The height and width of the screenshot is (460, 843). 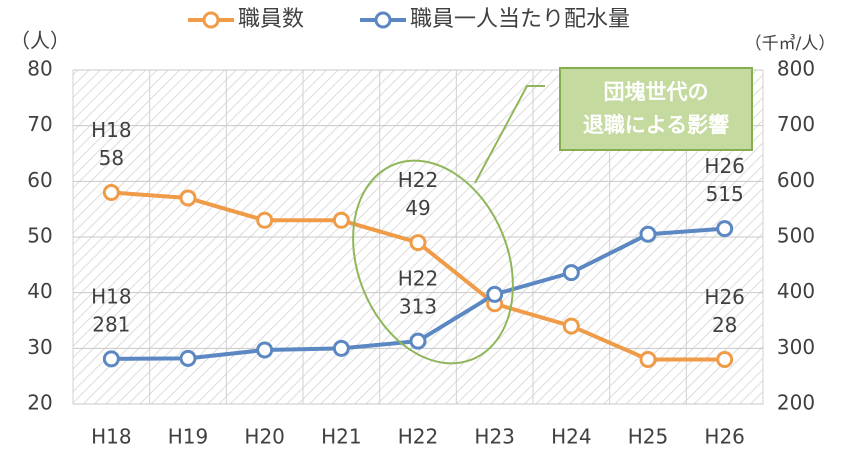 I want to click on y2-tick-label: 300, so click(x=796, y=347).